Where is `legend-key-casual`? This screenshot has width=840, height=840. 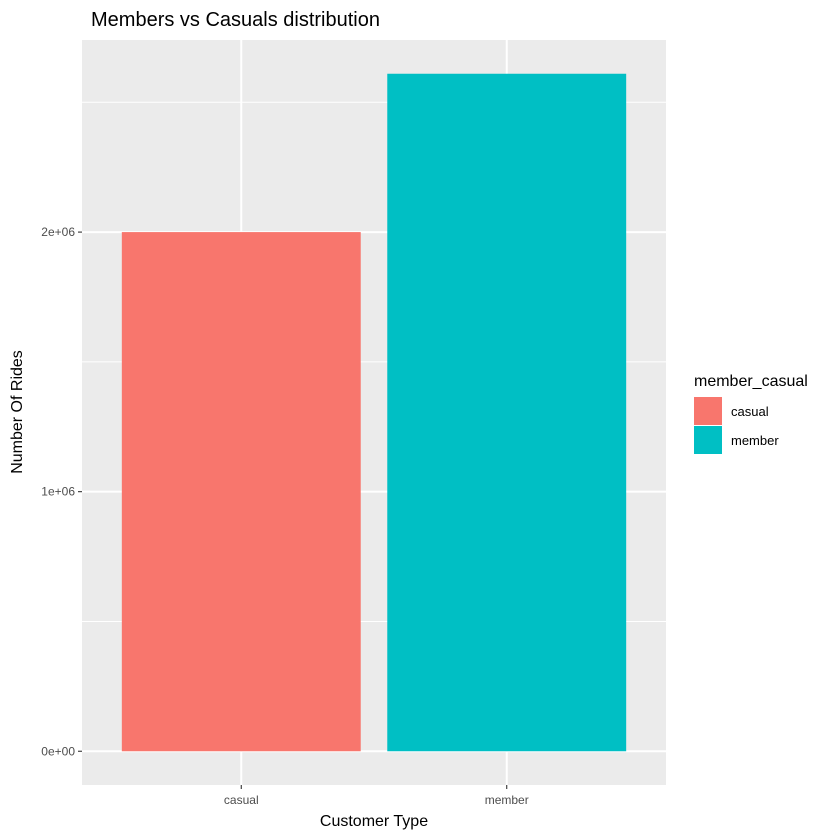 legend-key-casual is located at coordinates (708, 411).